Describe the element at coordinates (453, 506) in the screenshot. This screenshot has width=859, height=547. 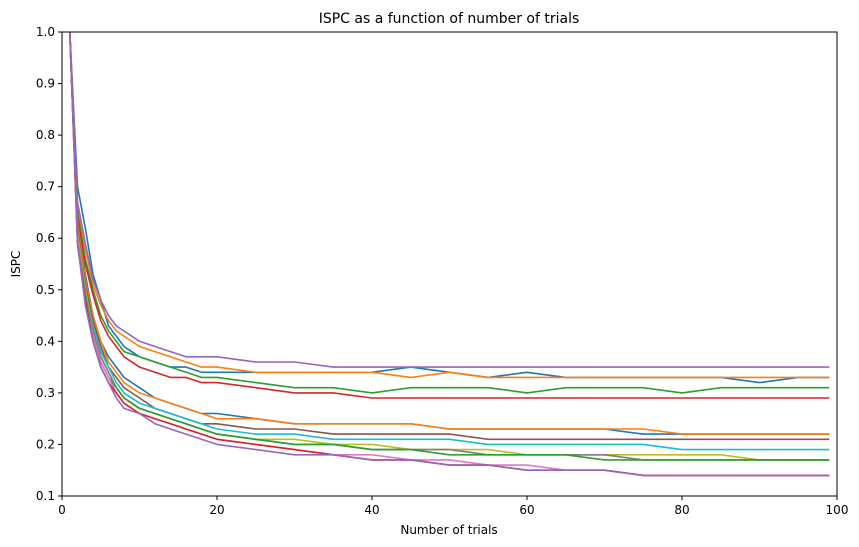
I see `x-axis-ticks: 0 20 40 60 80 100` at that location.